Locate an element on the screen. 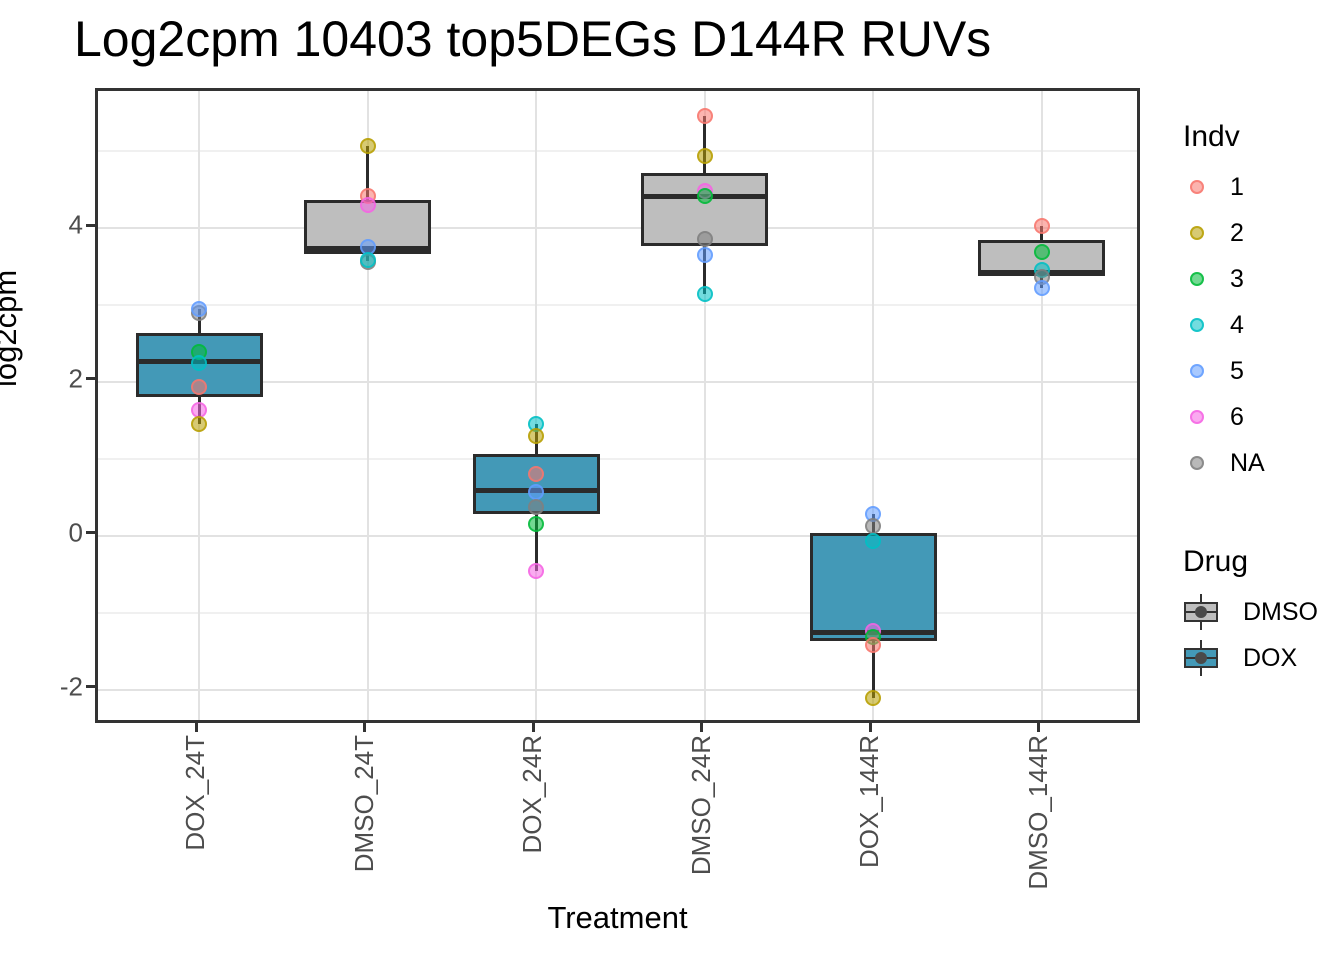 This screenshot has width=1344, height=960. x-tick-label-dox_24r: DOX_24R is located at coordinates (532, 794).